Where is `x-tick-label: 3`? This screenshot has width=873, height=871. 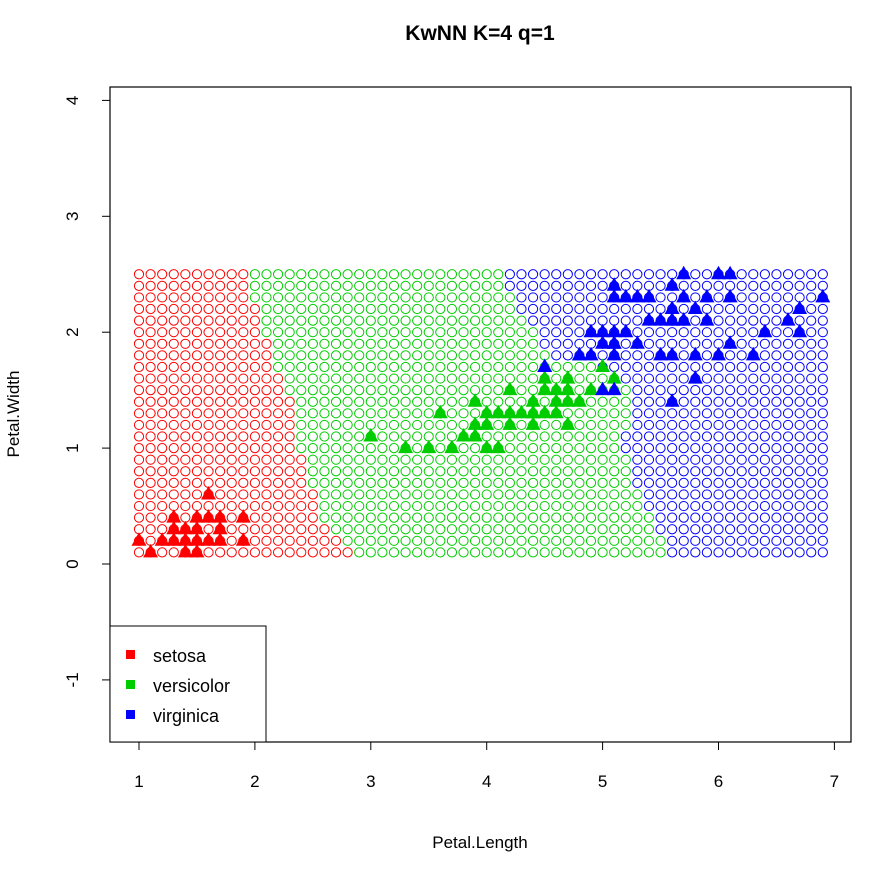 x-tick-label: 3 is located at coordinates (370, 781).